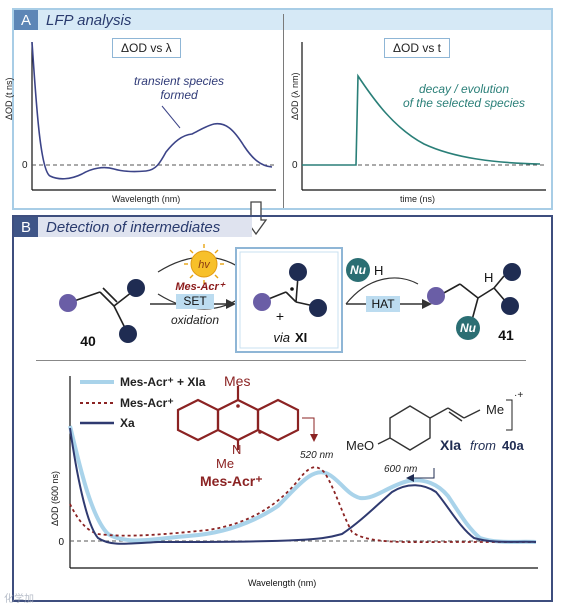  What do you see at coordinates (195, 320) in the screenshot?
I see `oxidation-text: oxidation` at bounding box center [195, 320].